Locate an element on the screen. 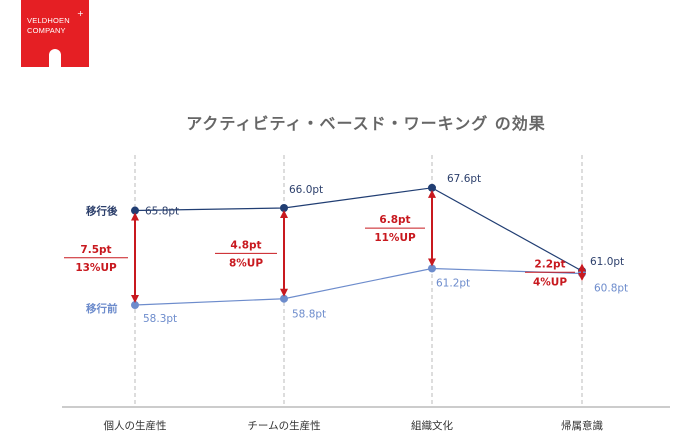 This screenshot has height=443, width=688. chart-title: アクティビティ・ベースド・ワーキング の効果 is located at coordinates (366, 123).